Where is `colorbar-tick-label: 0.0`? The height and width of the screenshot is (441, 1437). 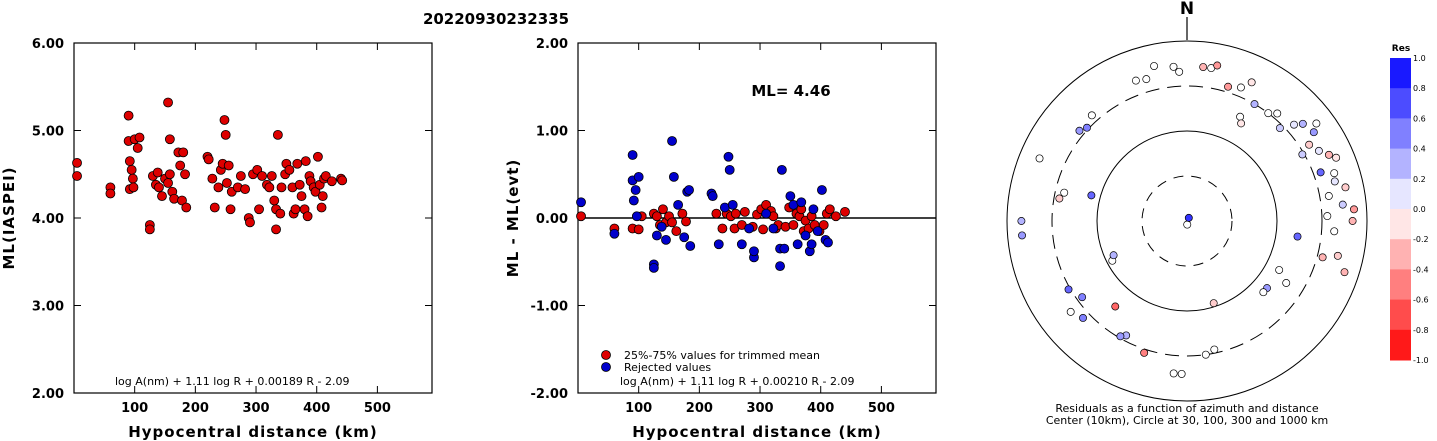 colorbar-tick-label: 0.0 is located at coordinates (1419, 209).